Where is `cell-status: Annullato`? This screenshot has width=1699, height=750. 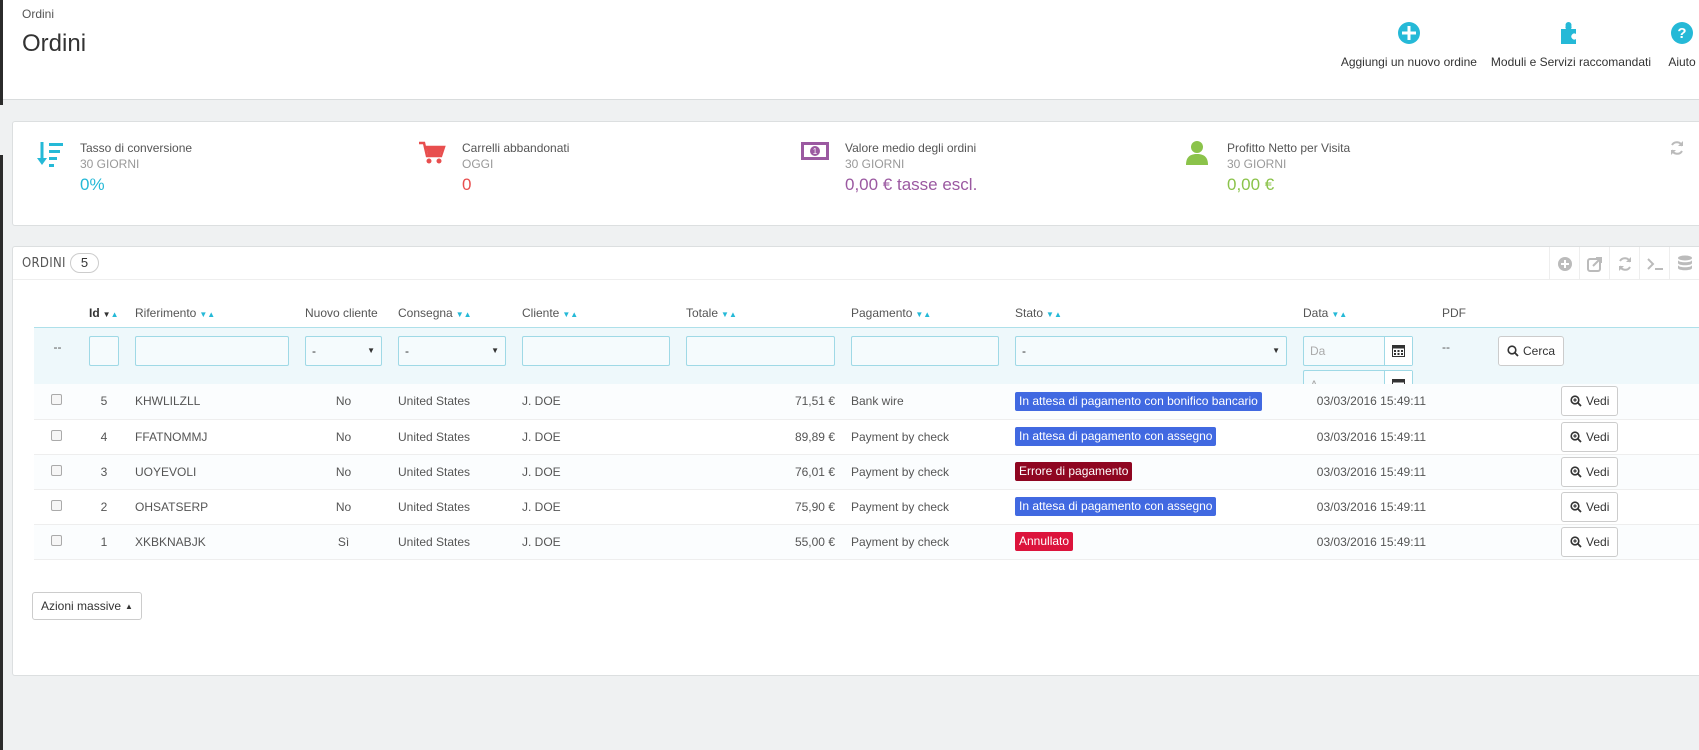 cell-status: Annullato is located at coordinates (1151, 542).